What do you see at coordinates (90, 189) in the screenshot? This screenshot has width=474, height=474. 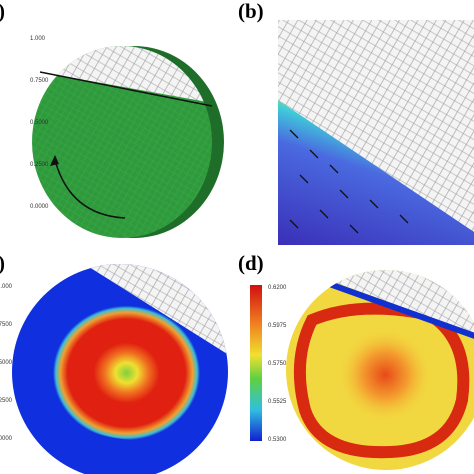 I see `rotation-arrow` at bounding box center [90, 189].